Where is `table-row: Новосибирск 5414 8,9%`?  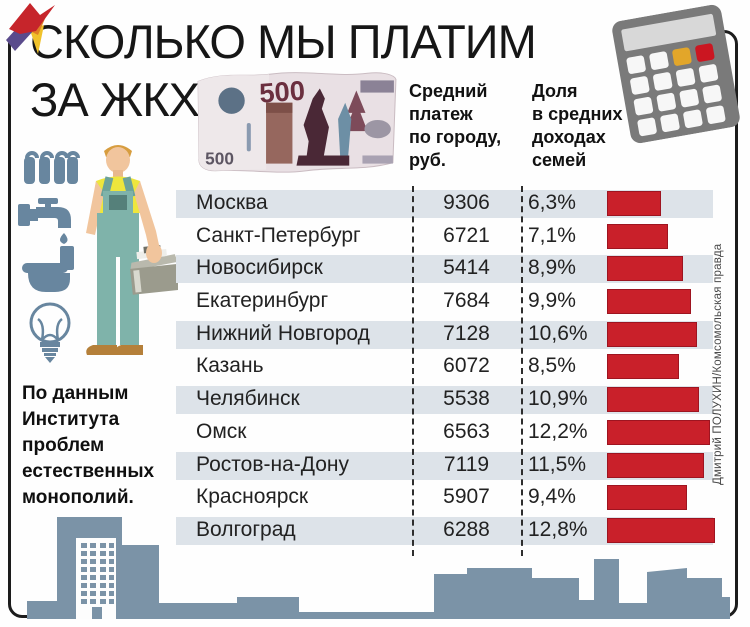
table-row: Новосибирск 5414 8,9% is located at coordinates (444, 269).